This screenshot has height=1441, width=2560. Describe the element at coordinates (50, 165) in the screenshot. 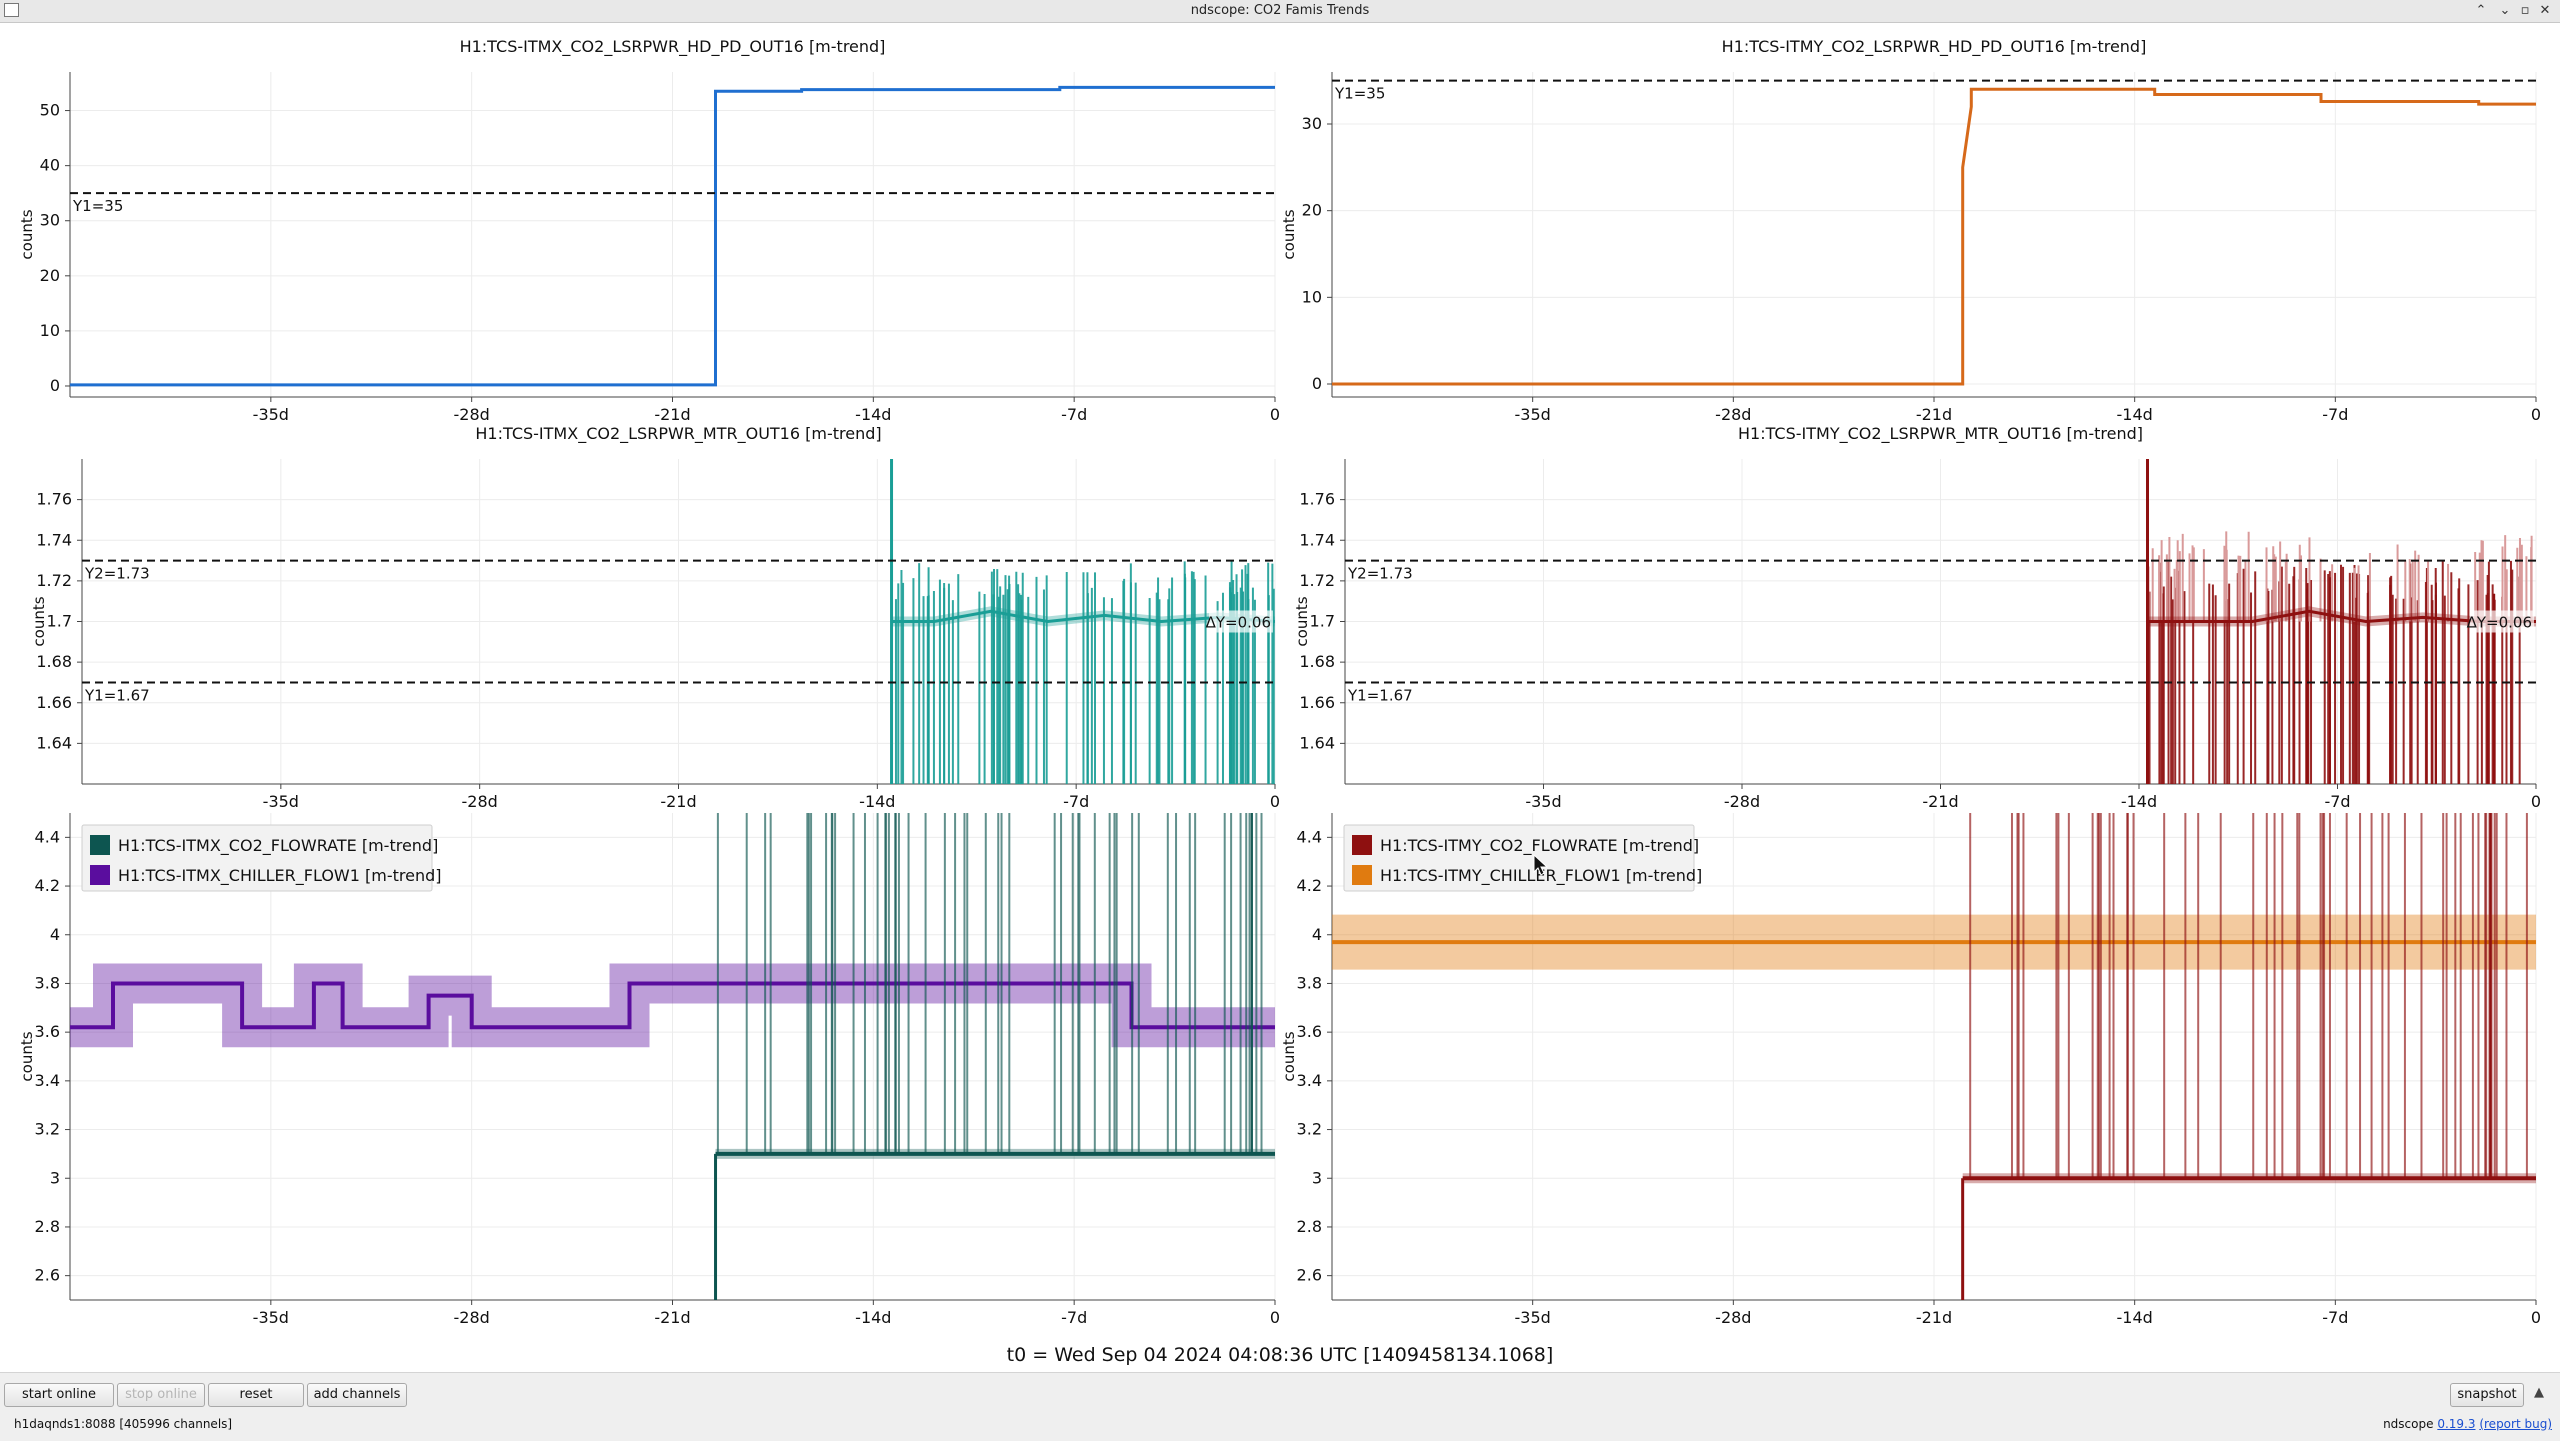

I see `y-tick-label: 40` at that location.